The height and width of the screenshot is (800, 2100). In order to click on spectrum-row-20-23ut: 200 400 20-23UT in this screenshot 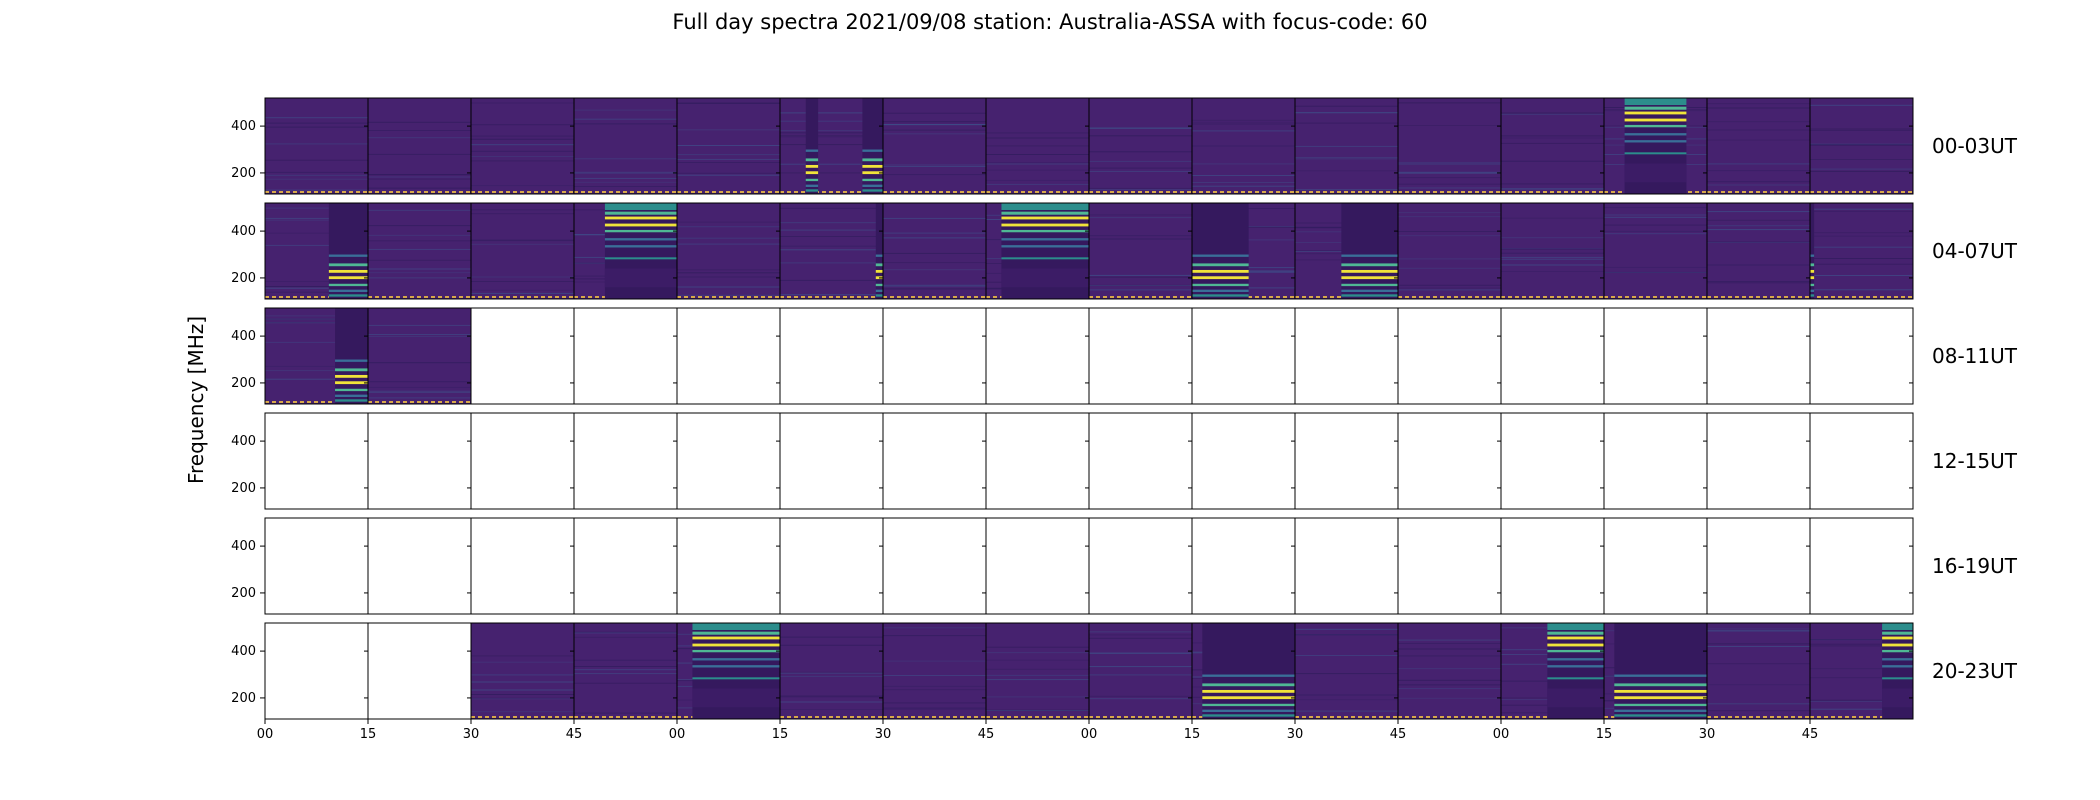, I will do `click(1124, 671)`.